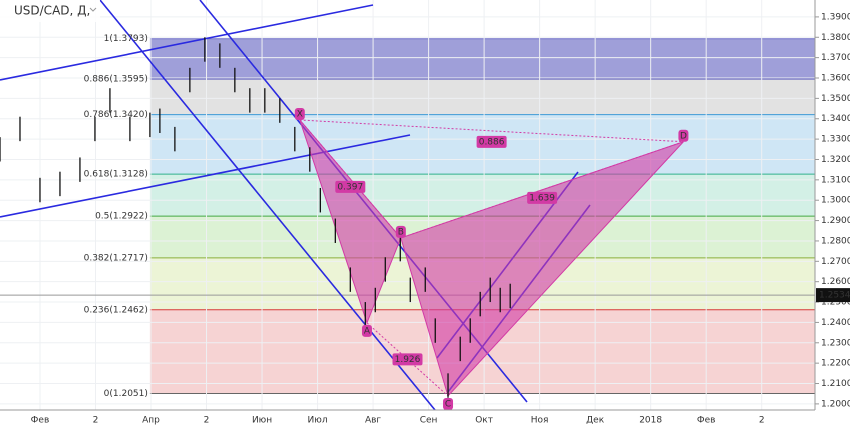  Describe the element at coordinates (835, 17) in the screenshot. I see `y-tick-label: 1.3900` at that location.